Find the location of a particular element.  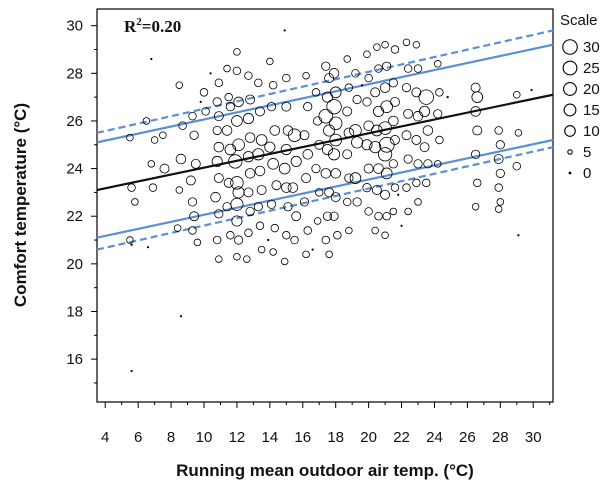

y-tick-label: 24 is located at coordinates (74, 169).